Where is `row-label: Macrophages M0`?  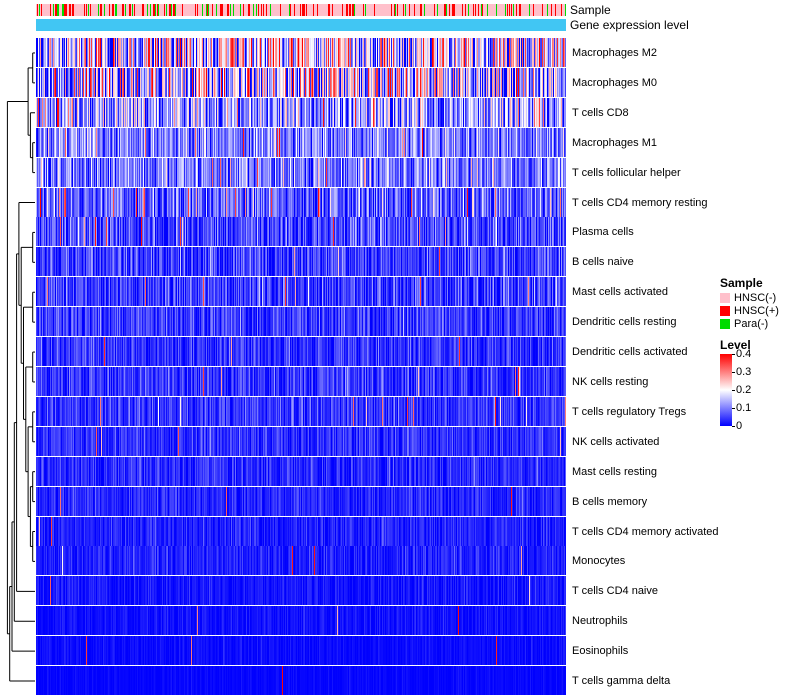 row-label: Macrophages M0 is located at coordinates (614, 82).